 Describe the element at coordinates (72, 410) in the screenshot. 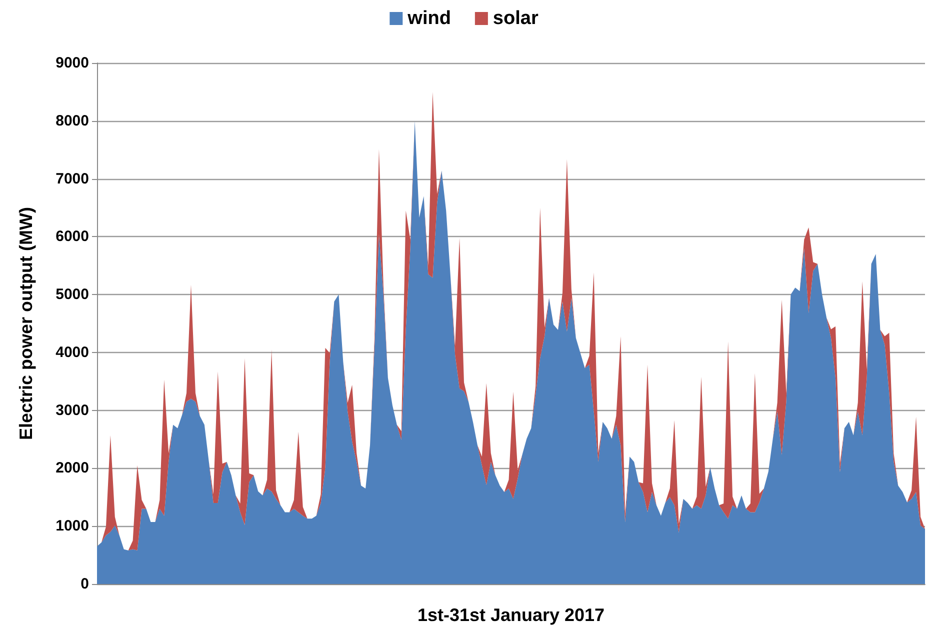

I see `y-tick-label: 3000` at that location.